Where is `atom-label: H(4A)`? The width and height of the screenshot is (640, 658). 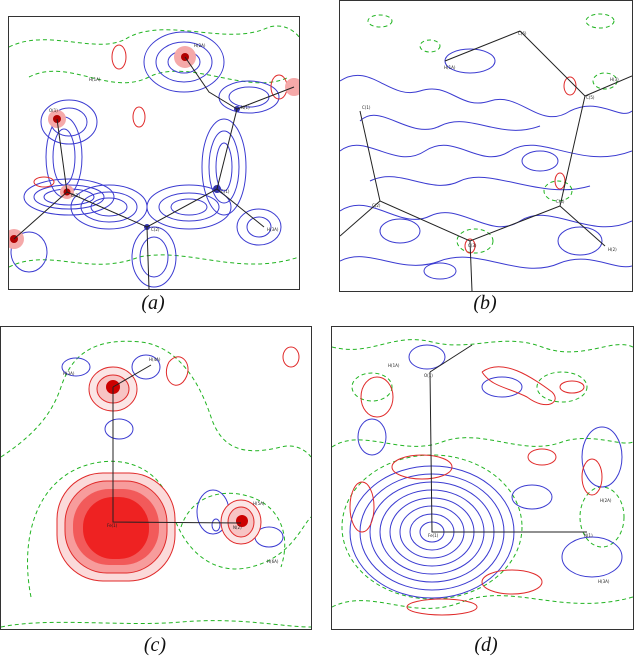
atom-label: H(4A) is located at coordinates (155, 359).